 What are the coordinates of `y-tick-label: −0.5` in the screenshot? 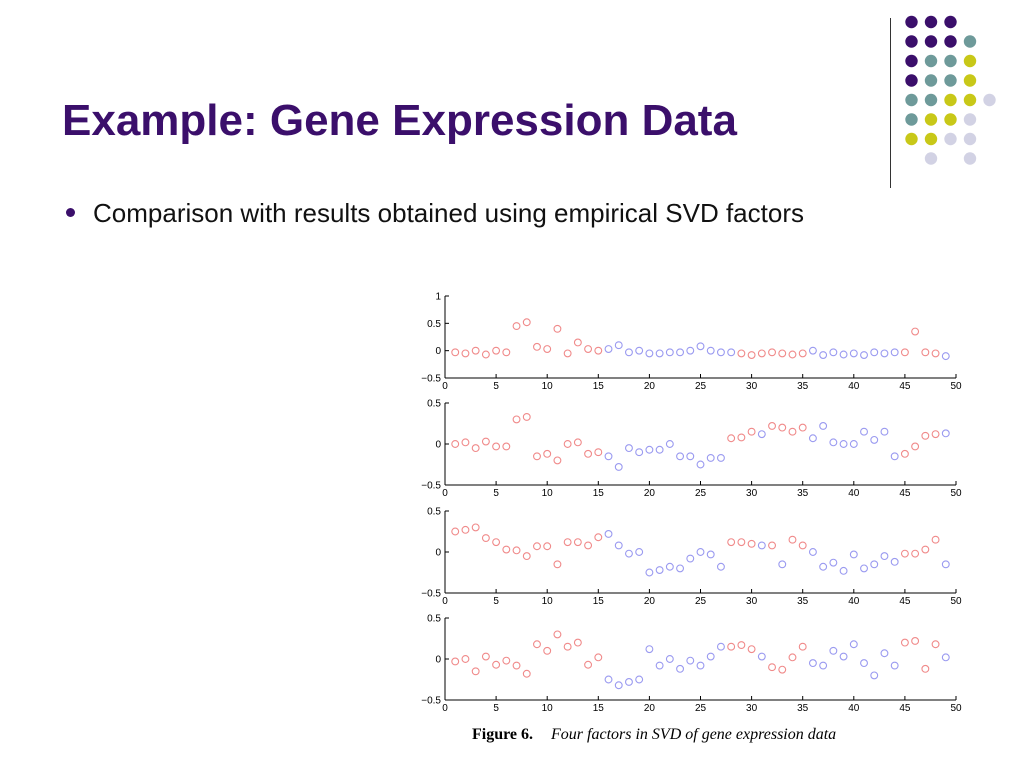 It's located at (431, 486).